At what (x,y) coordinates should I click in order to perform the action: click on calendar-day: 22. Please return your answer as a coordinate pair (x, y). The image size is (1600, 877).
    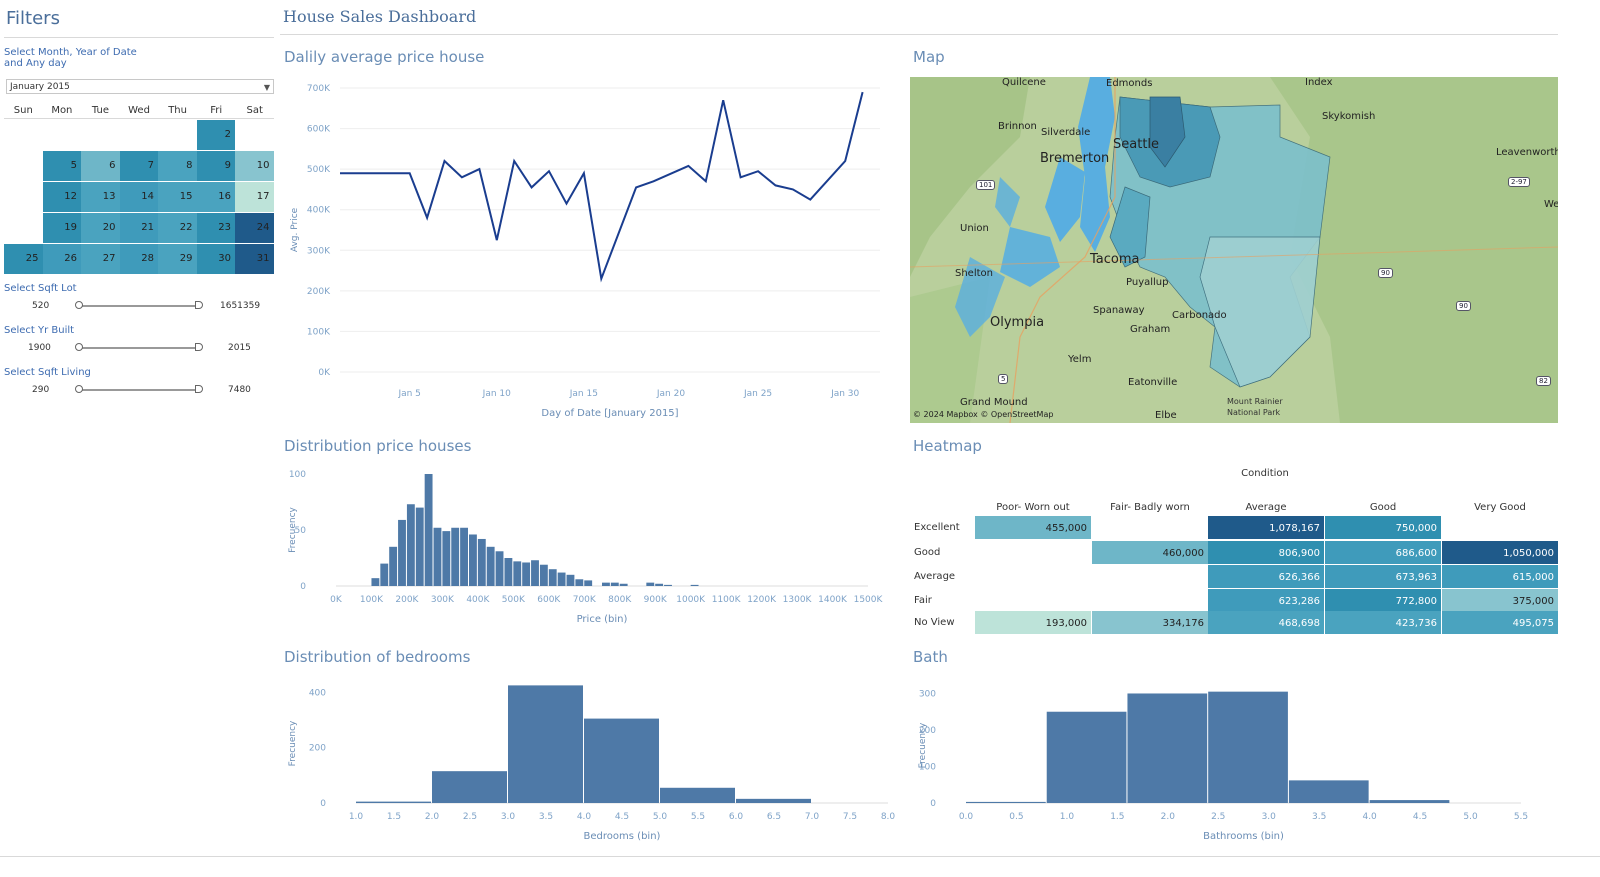
    Looking at the image, I should click on (177, 228).